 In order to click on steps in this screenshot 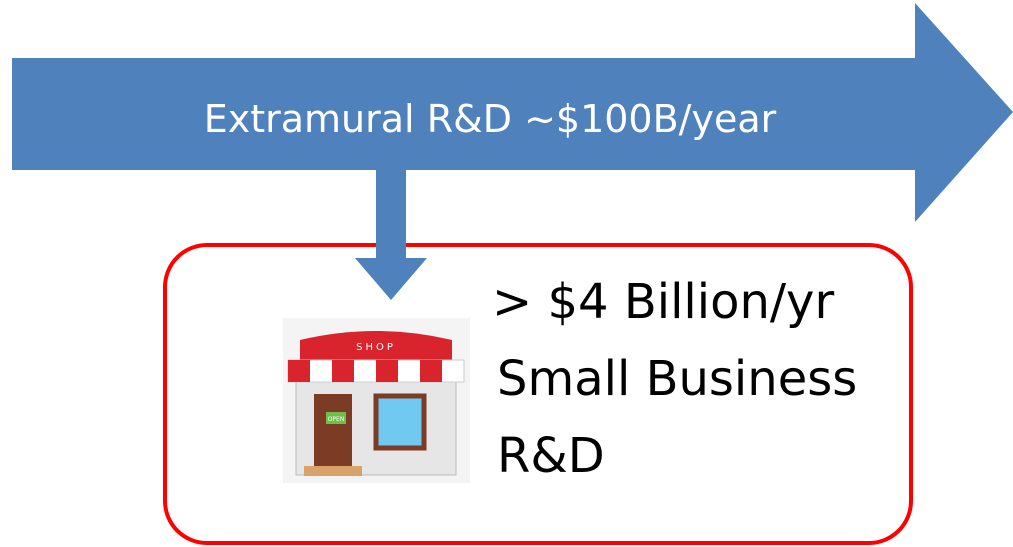, I will do `click(333, 471)`.